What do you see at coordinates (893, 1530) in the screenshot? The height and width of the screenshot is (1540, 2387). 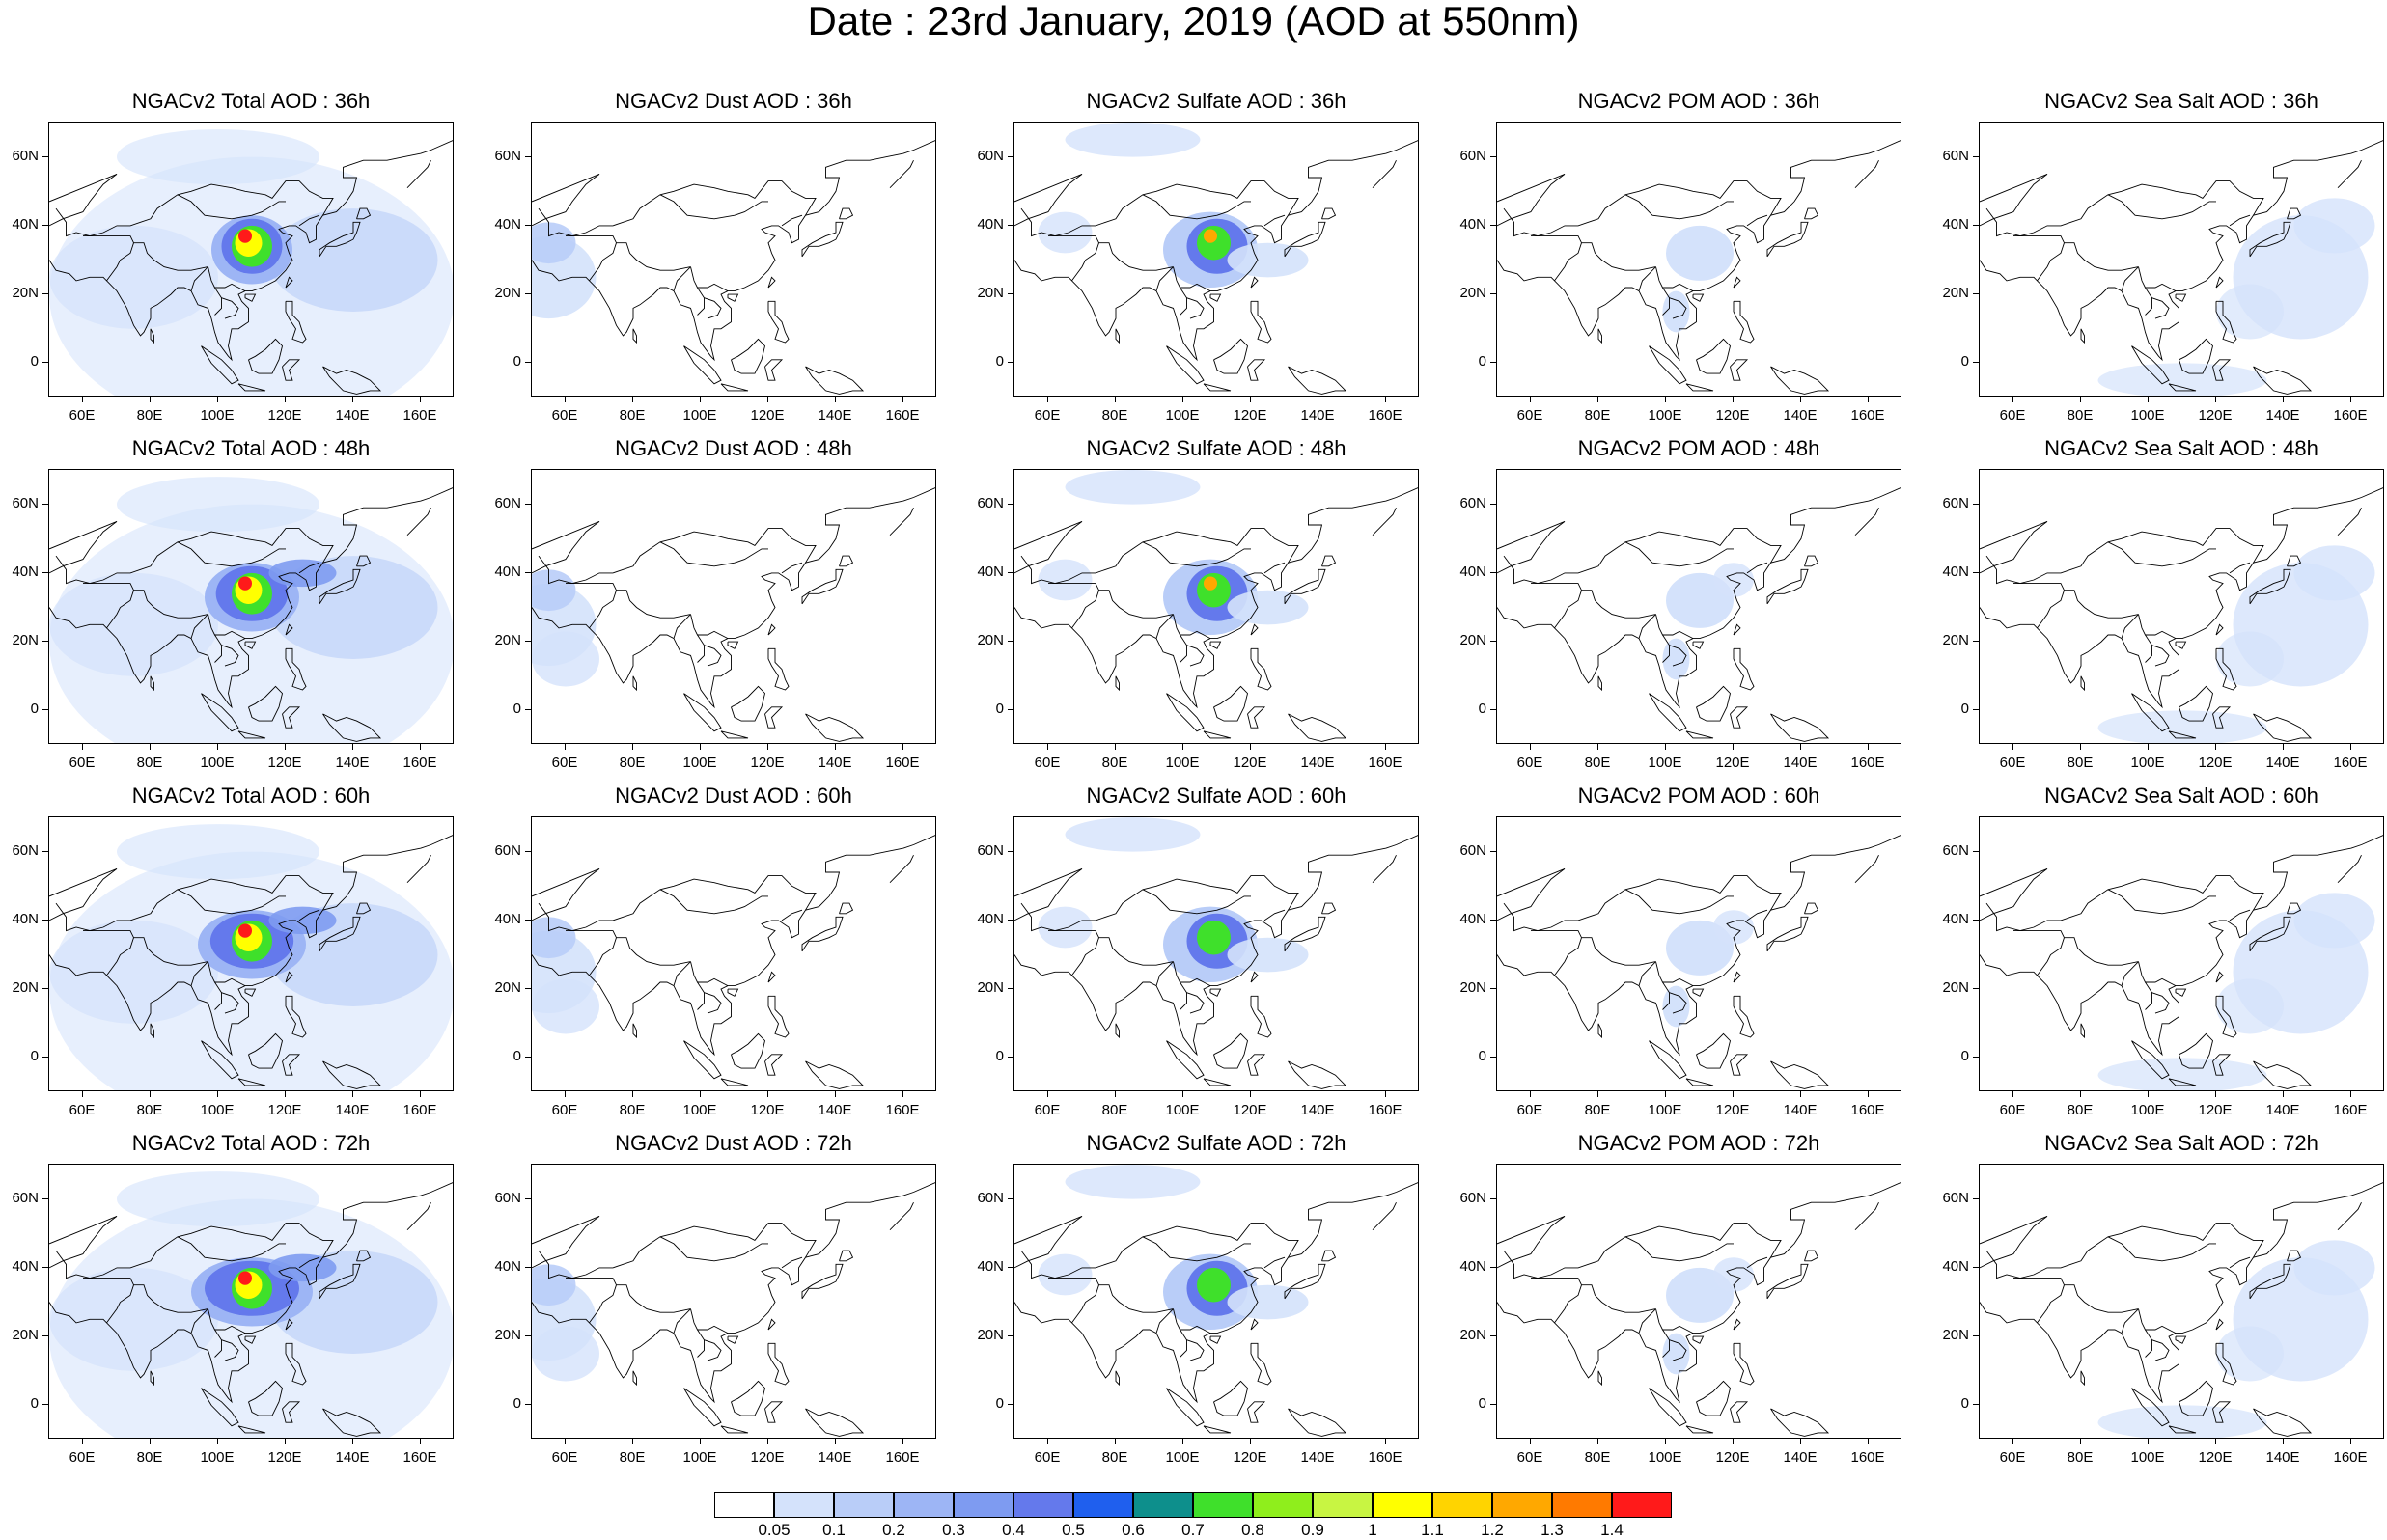 I see `colorbar-label: 0.2` at bounding box center [893, 1530].